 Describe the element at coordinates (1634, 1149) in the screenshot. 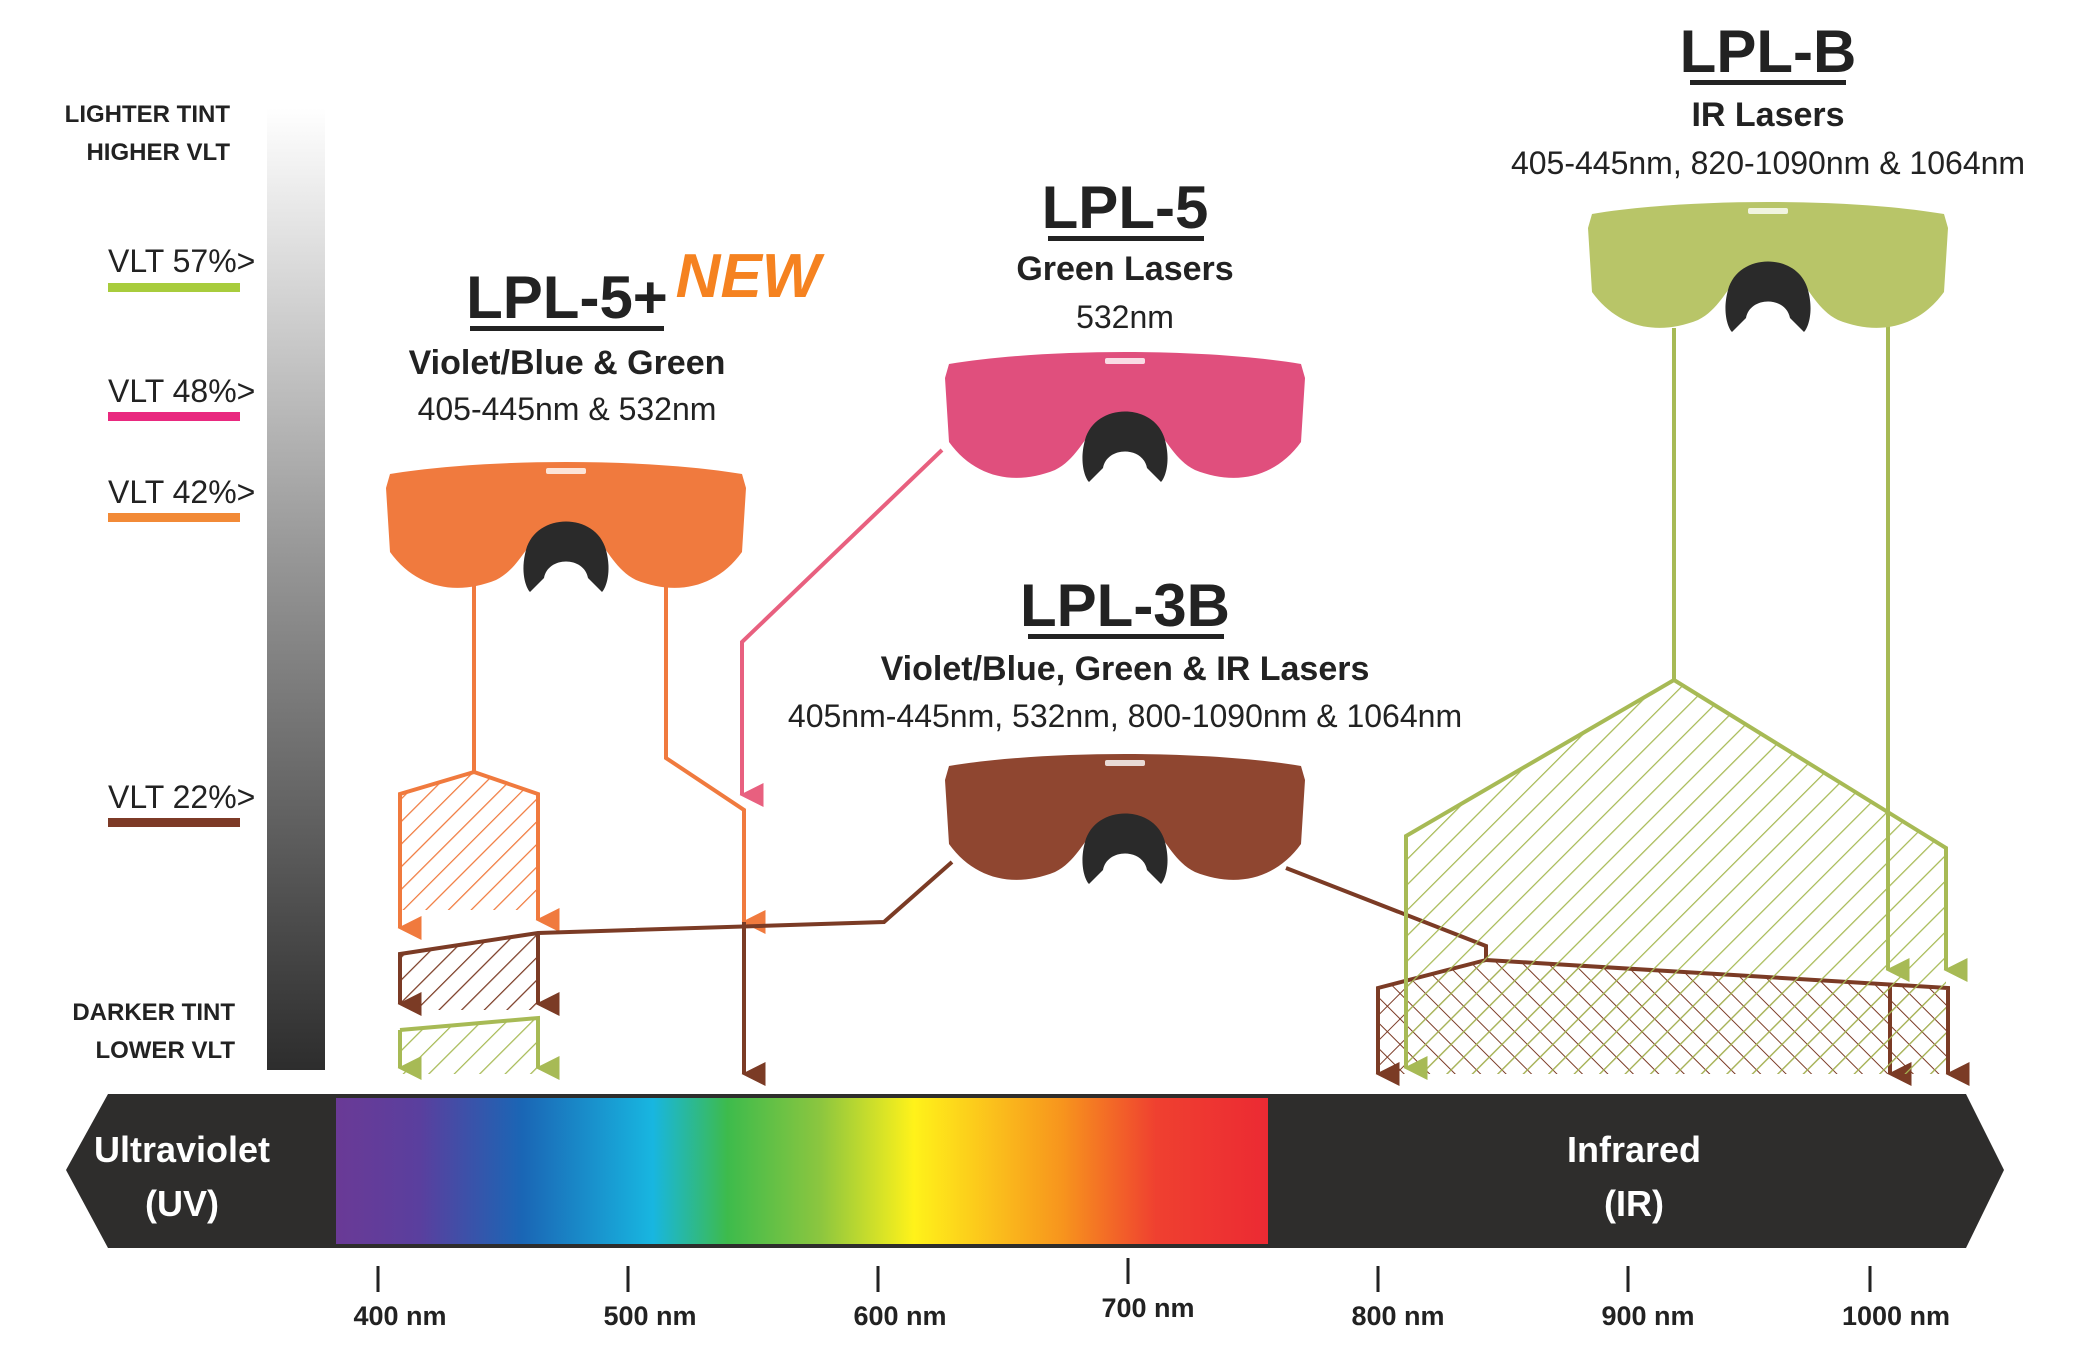

I see `ir-label-line1: Infrared` at that location.